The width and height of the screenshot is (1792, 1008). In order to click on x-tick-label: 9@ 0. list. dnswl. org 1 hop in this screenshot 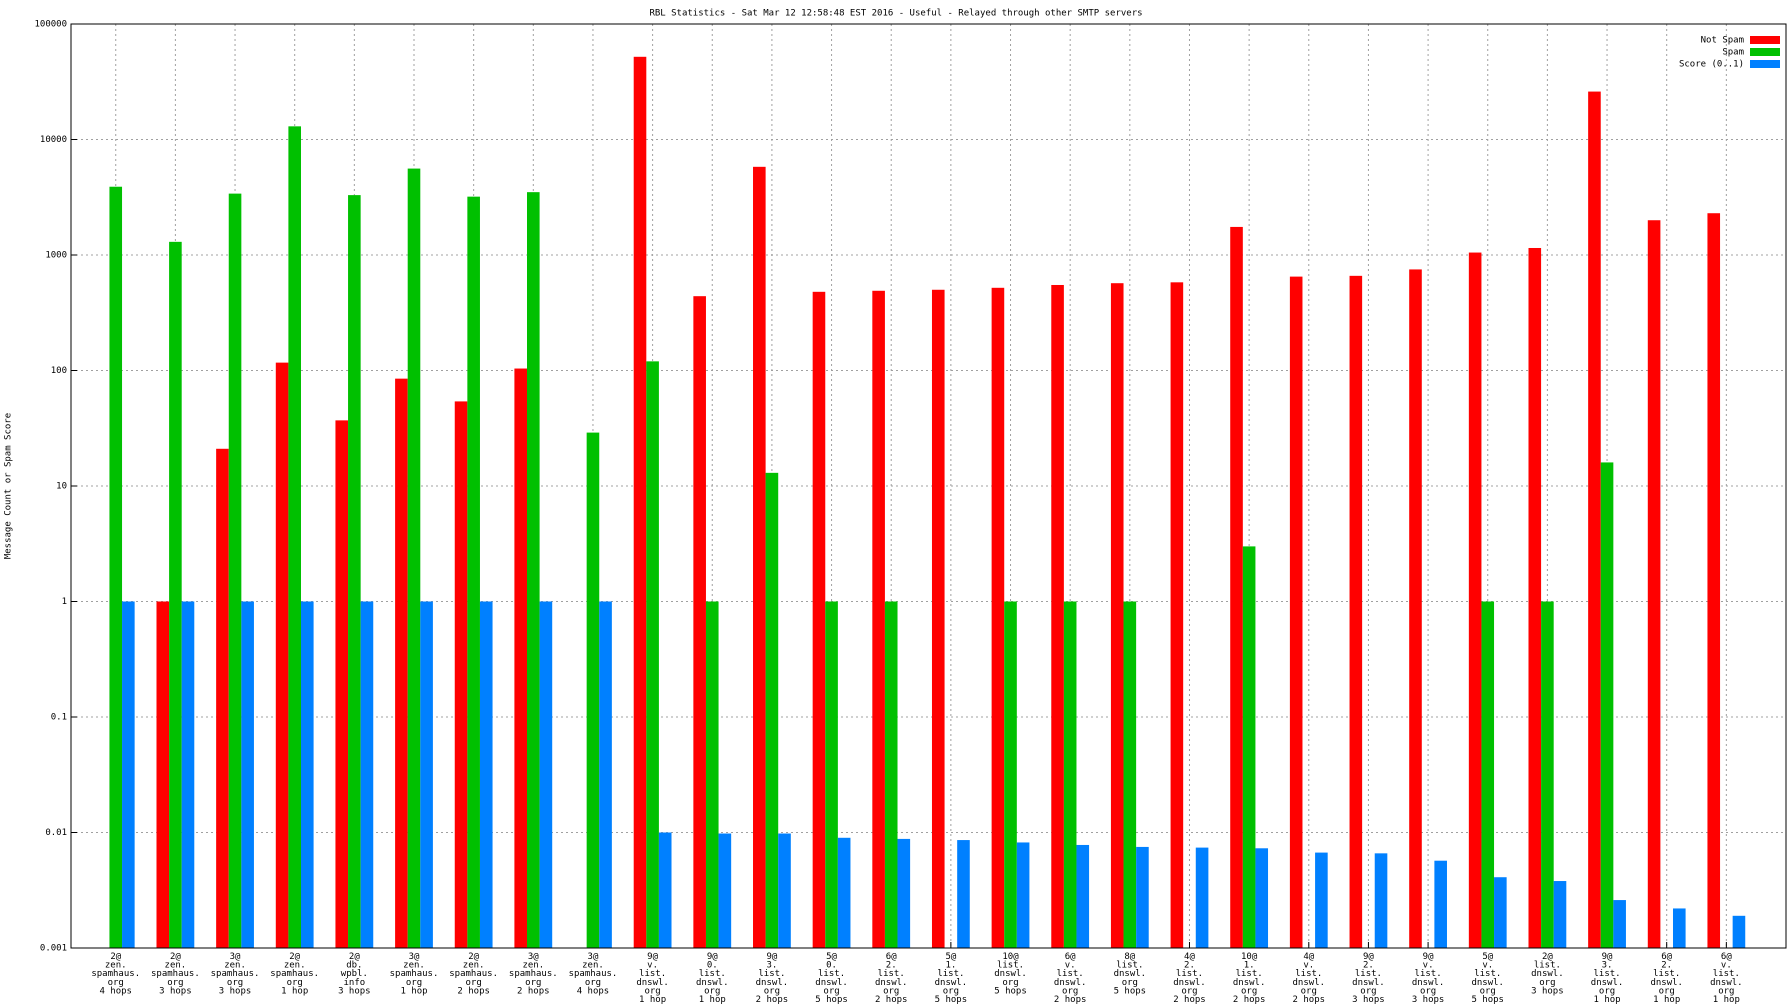, I will do `click(712, 978)`.